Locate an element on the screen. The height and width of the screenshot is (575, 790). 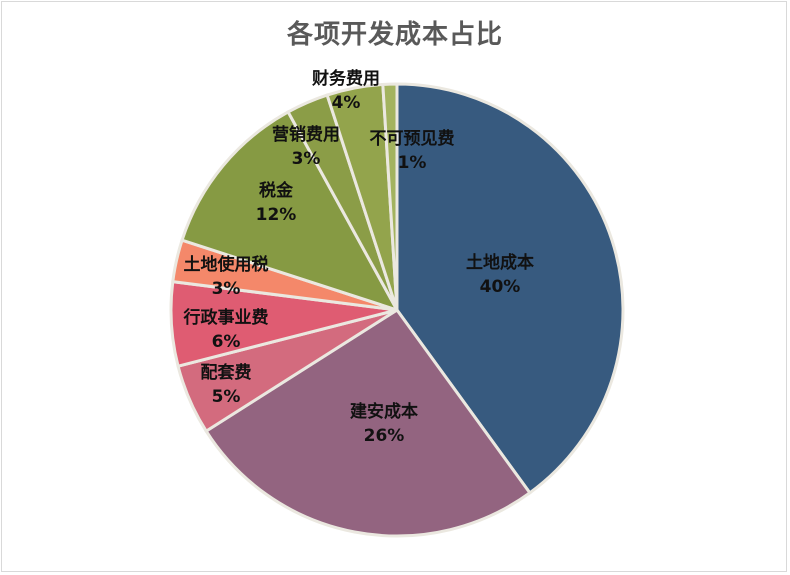
slice-percent-label: 40% is located at coordinates (500, 287).